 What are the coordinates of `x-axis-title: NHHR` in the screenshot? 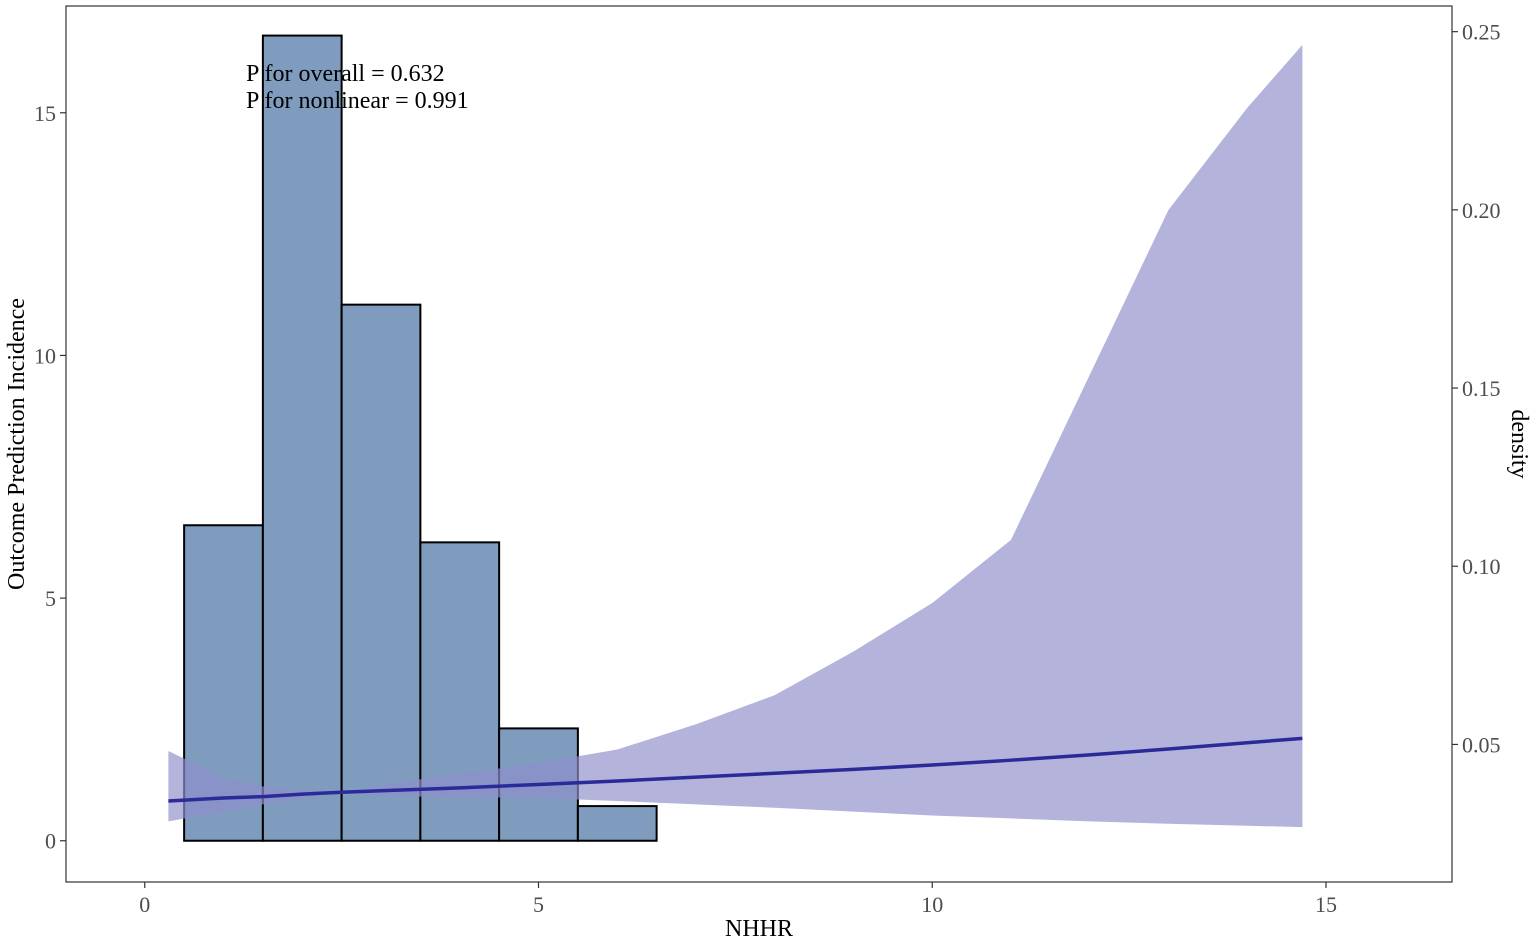 It's located at (759, 929).